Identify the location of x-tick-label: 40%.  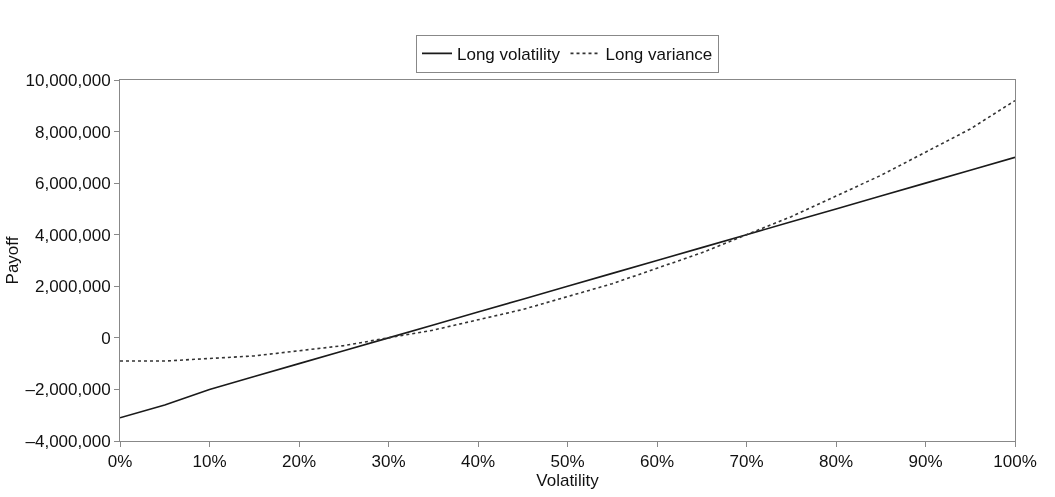
(478, 462).